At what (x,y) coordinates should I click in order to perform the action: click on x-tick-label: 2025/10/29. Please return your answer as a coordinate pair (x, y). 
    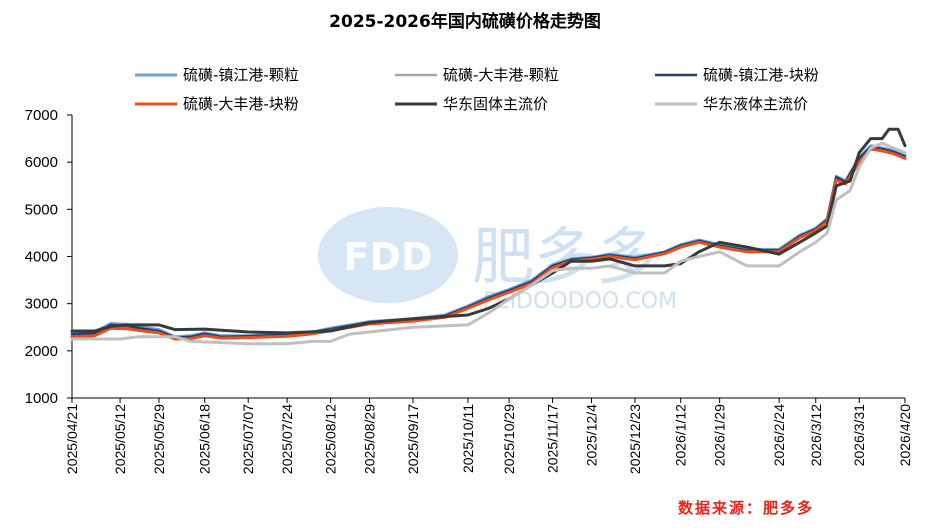
    Looking at the image, I should click on (509, 439).